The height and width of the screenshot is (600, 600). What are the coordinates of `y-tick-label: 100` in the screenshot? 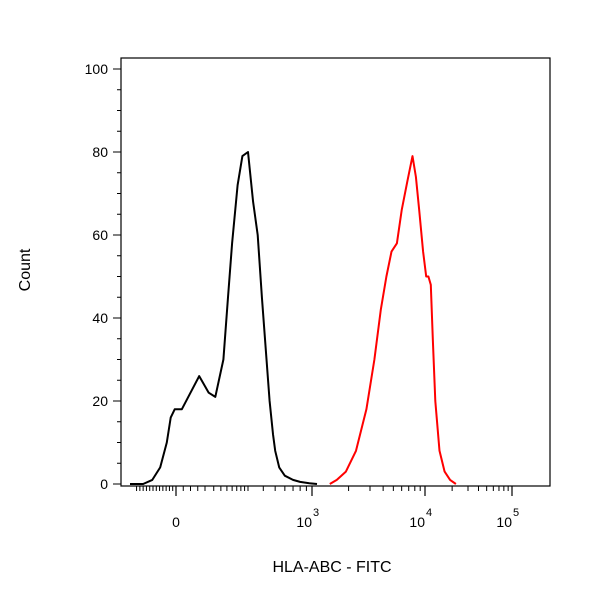 It's located at (97, 69).